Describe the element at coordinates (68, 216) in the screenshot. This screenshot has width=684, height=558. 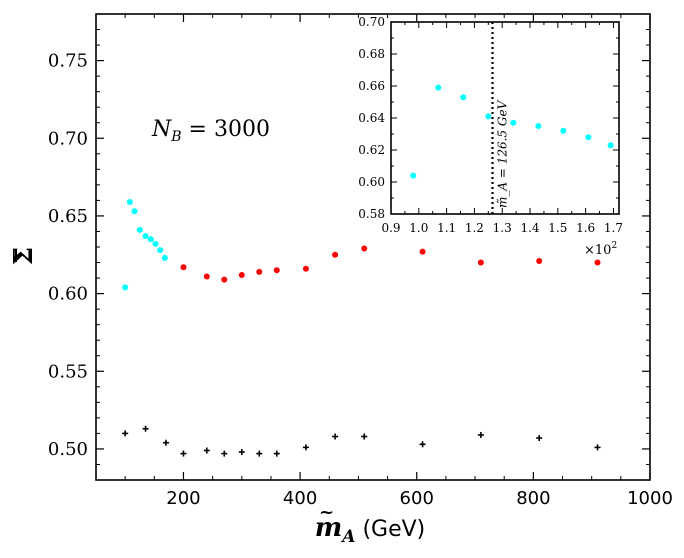
I see `y-tick-label: 0.65` at that location.